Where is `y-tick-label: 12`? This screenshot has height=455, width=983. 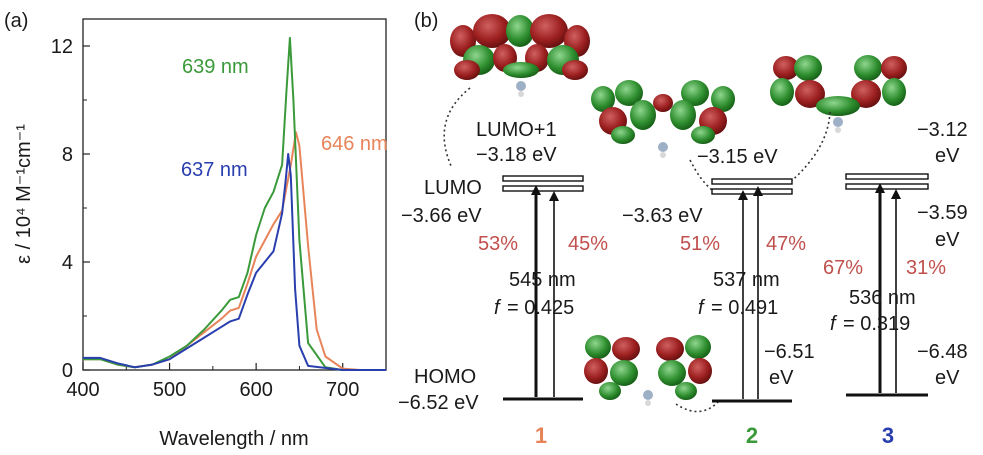
y-tick-label: 12 is located at coordinates (62, 47).